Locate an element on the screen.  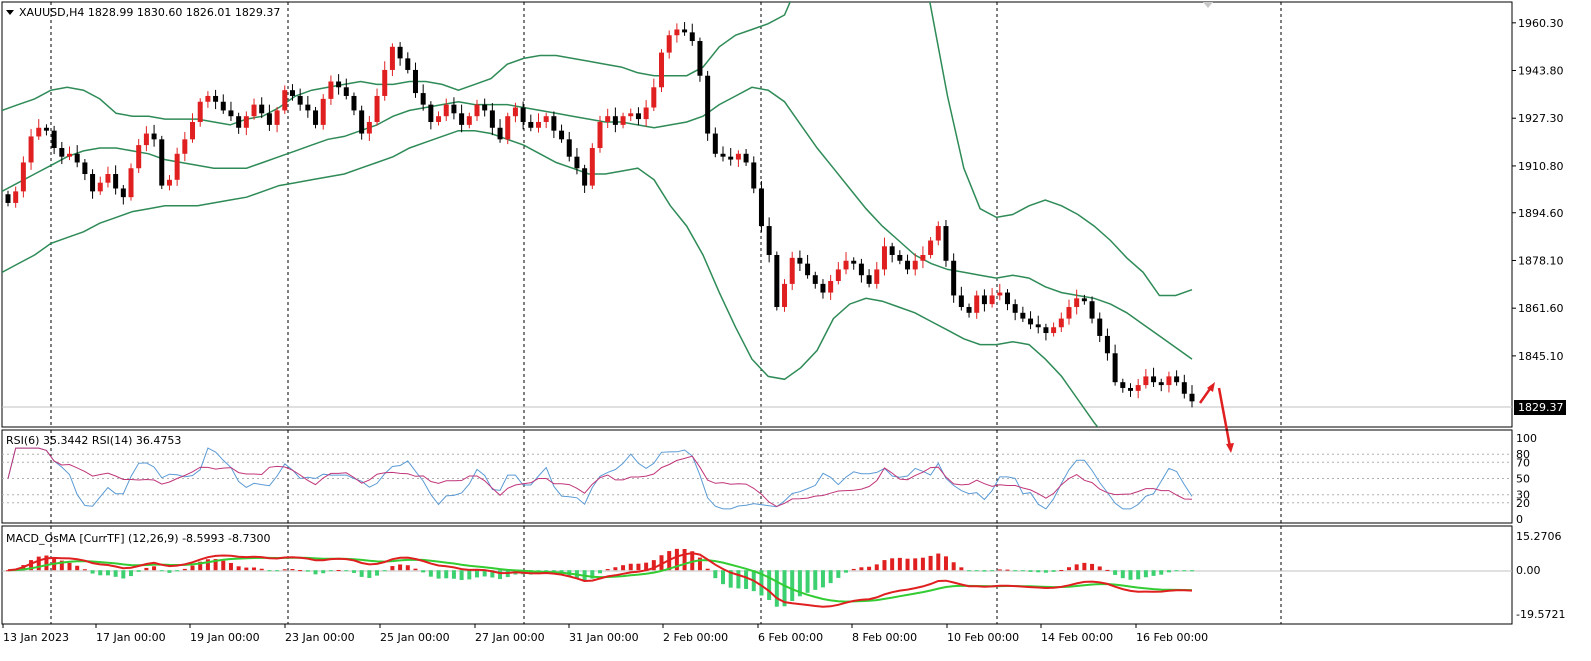
shift-marker-icon is located at coordinates (1208, 5).